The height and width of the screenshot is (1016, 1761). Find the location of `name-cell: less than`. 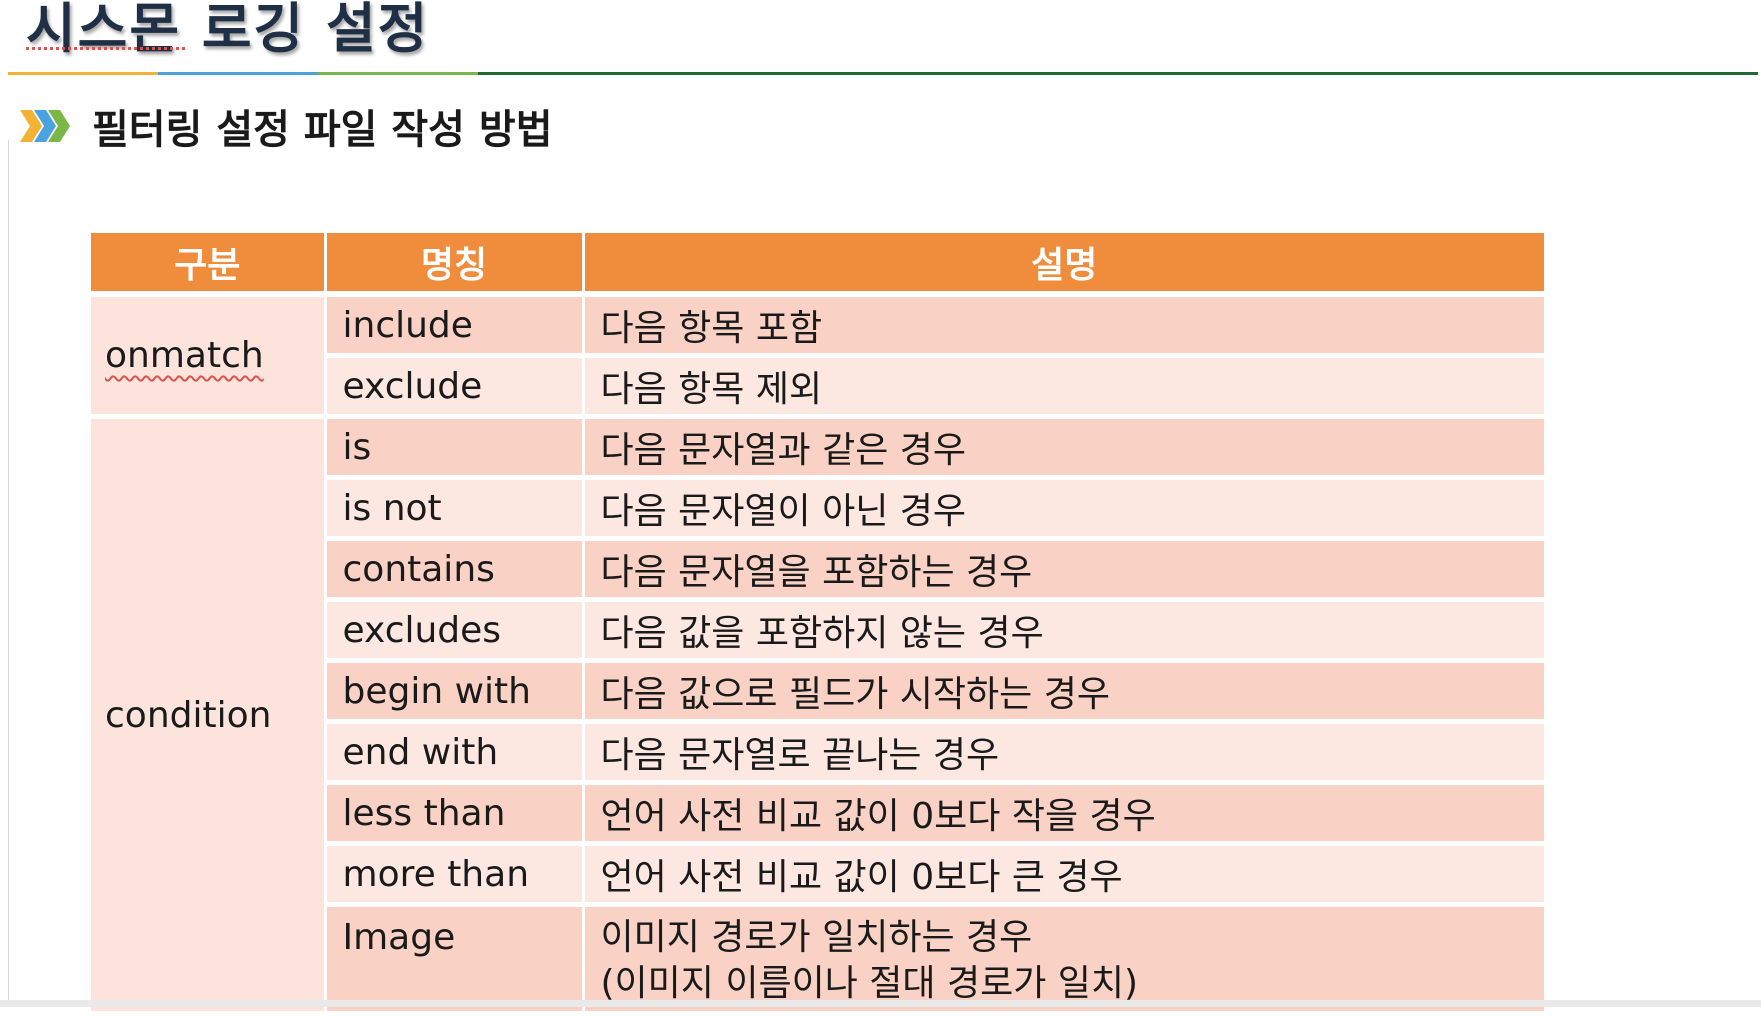

name-cell: less than is located at coordinates (455, 814).